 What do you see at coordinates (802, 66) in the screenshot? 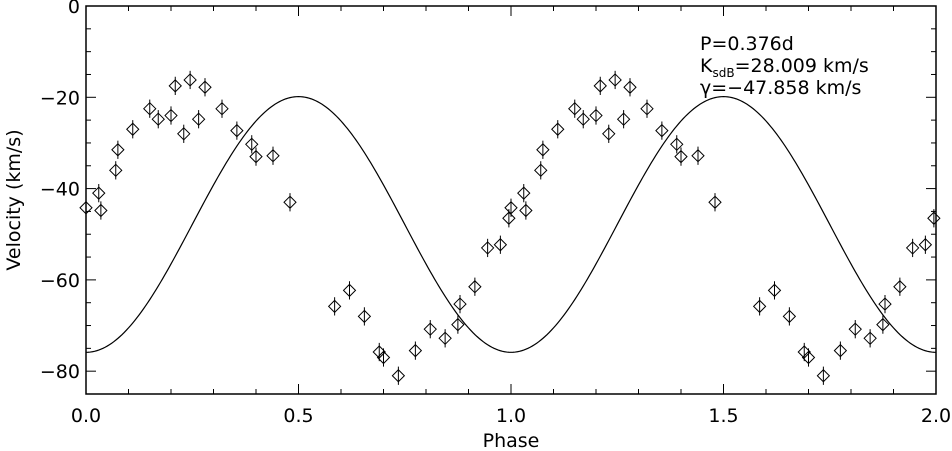
I see `k-value: =28.009 km/s` at bounding box center [802, 66].